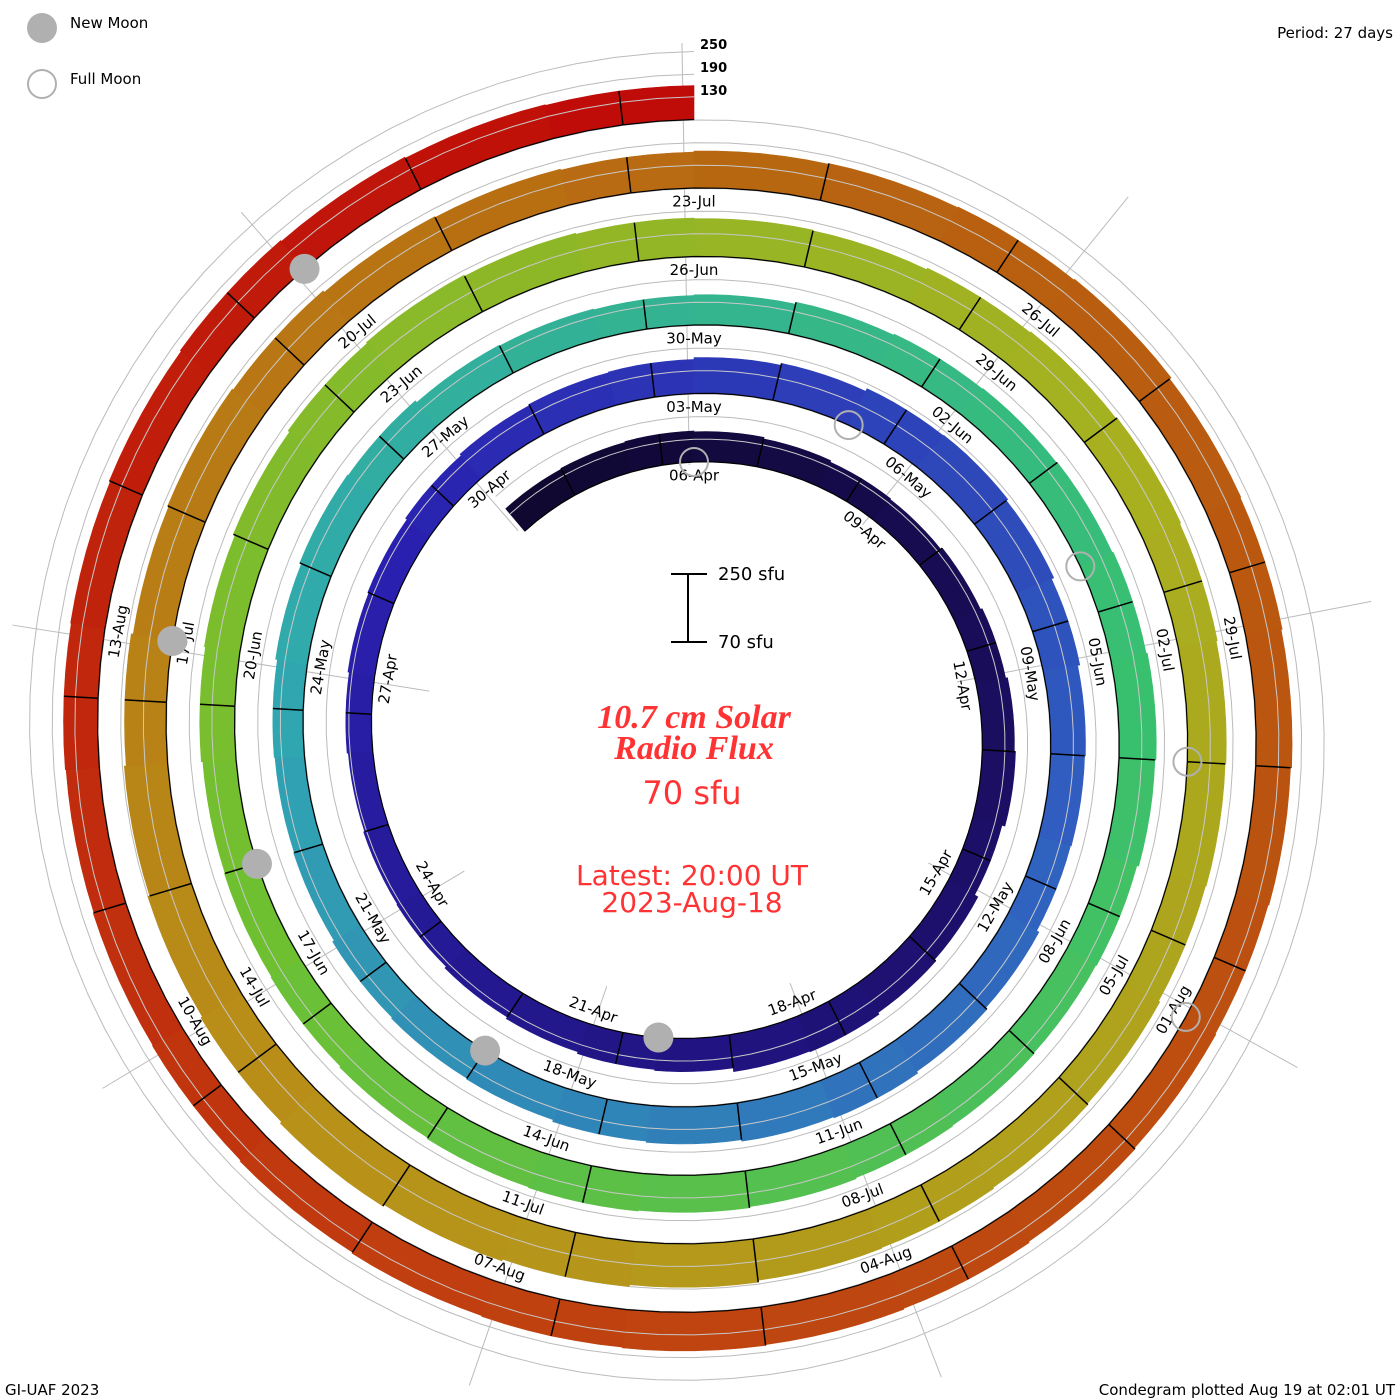 Image resolution: width=1400 pixels, height=1400 pixels. What do you see at coordinates (713, 68) in the screenshot?
I see `level-label-190: 190` at bounding box center [713, 68].